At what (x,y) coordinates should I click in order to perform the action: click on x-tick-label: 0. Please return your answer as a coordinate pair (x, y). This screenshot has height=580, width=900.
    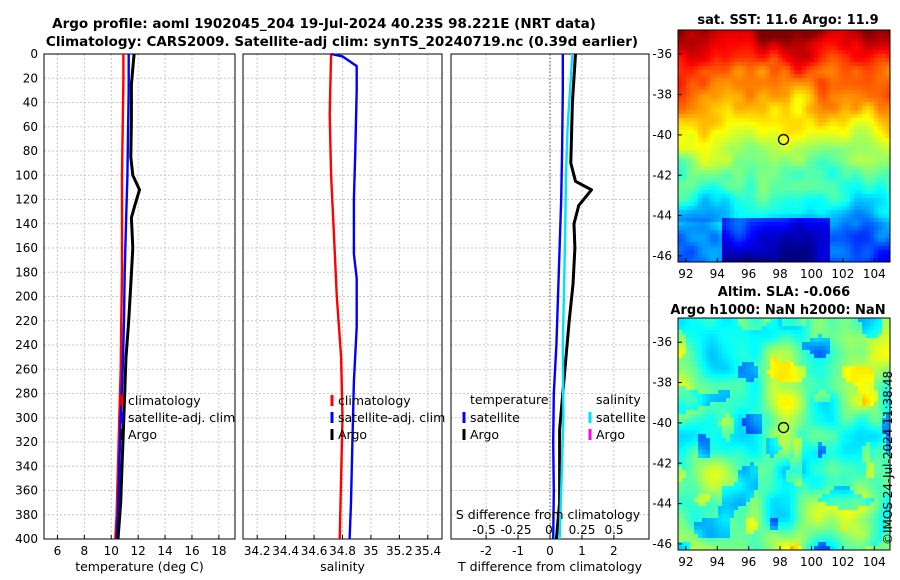
    Looking at the image, I should click on (550, 551).